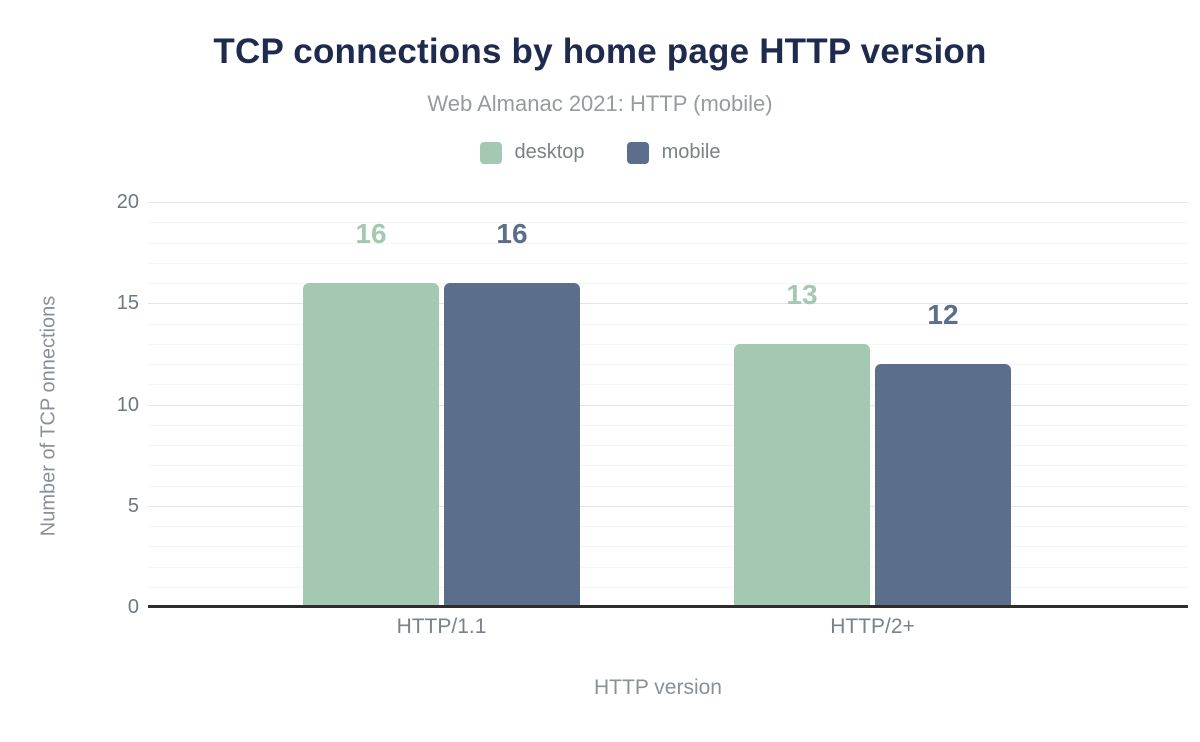 This screenshot has width=1200, height=742. Describe the element at coordinates (127, 202) in the screenshot. I see `y-tick-label: 20` at that location.